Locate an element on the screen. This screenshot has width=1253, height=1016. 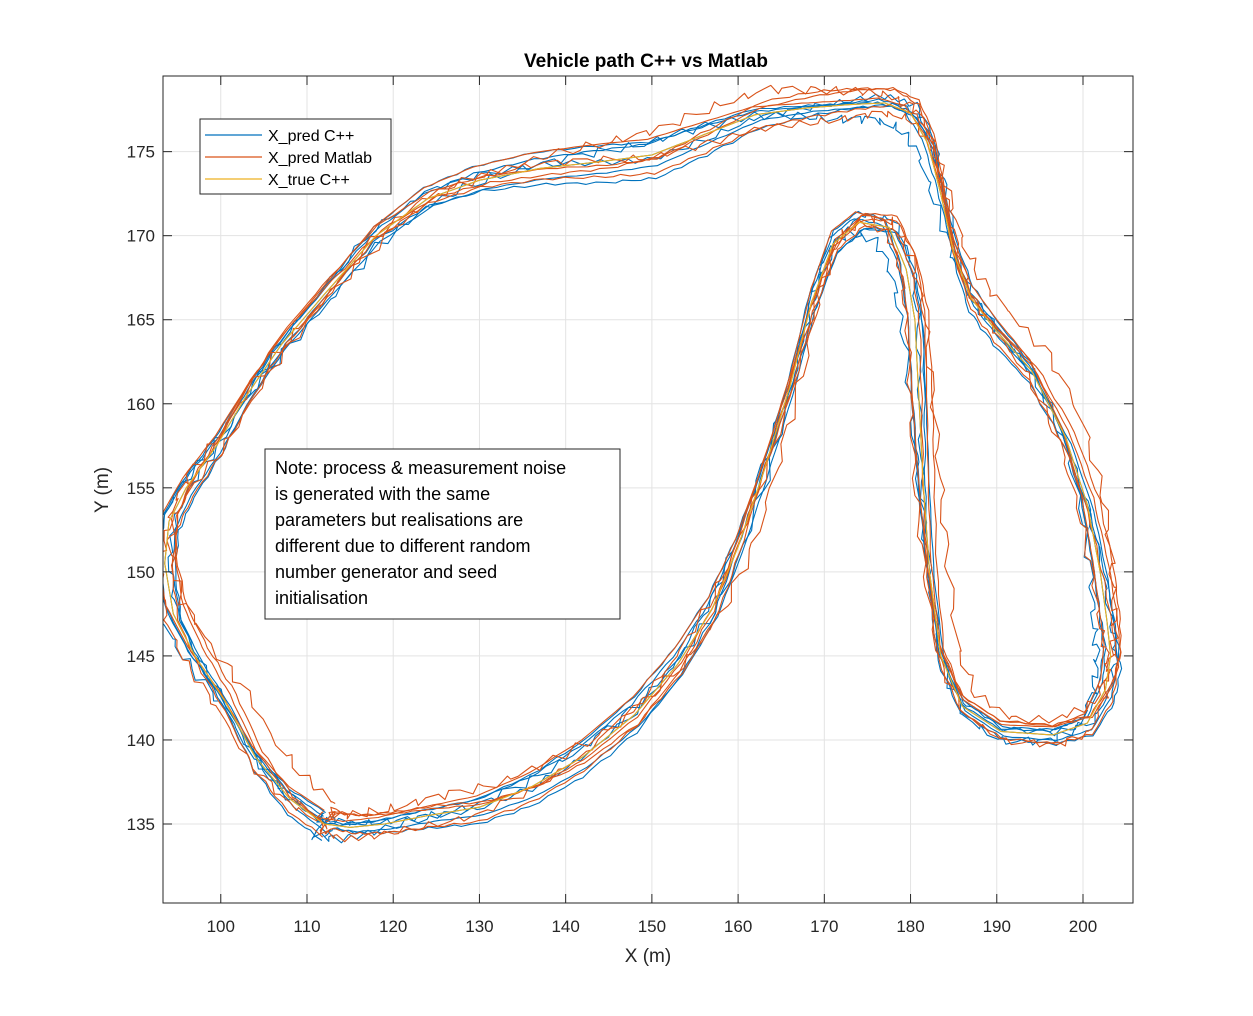
y-tick-label: 140 is located at coordinates (141, 740).